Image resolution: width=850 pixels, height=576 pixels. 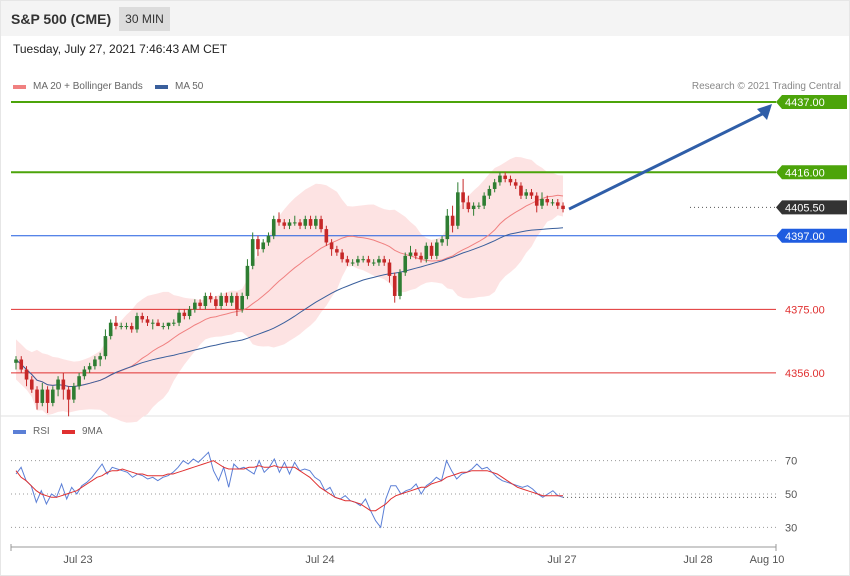 I want to click on timestamp: Tuesday, July 27, 2021 7:46:43 AM CET, so click(x=120, y=49).